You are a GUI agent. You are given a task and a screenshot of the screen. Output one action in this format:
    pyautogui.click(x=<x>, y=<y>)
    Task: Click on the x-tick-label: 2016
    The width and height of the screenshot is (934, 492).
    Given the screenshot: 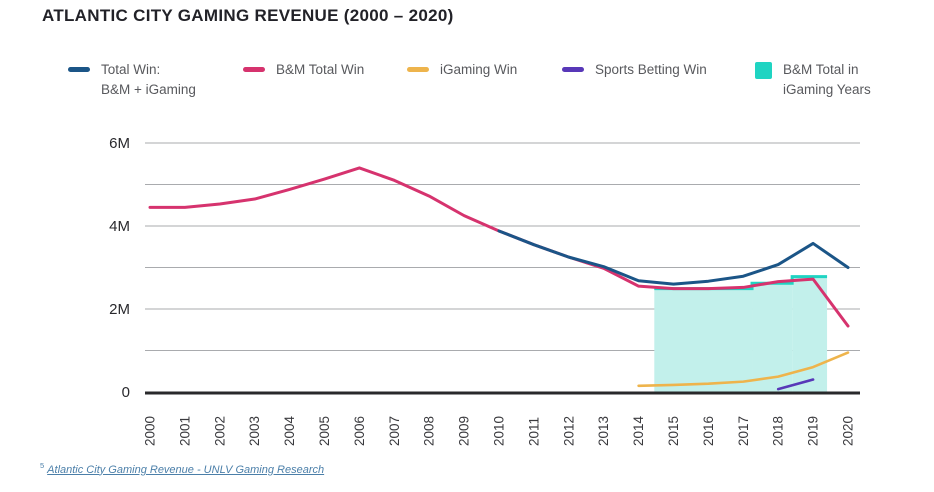 What is the action you would take?
    pyautogui.click(x=708, y=431)
    